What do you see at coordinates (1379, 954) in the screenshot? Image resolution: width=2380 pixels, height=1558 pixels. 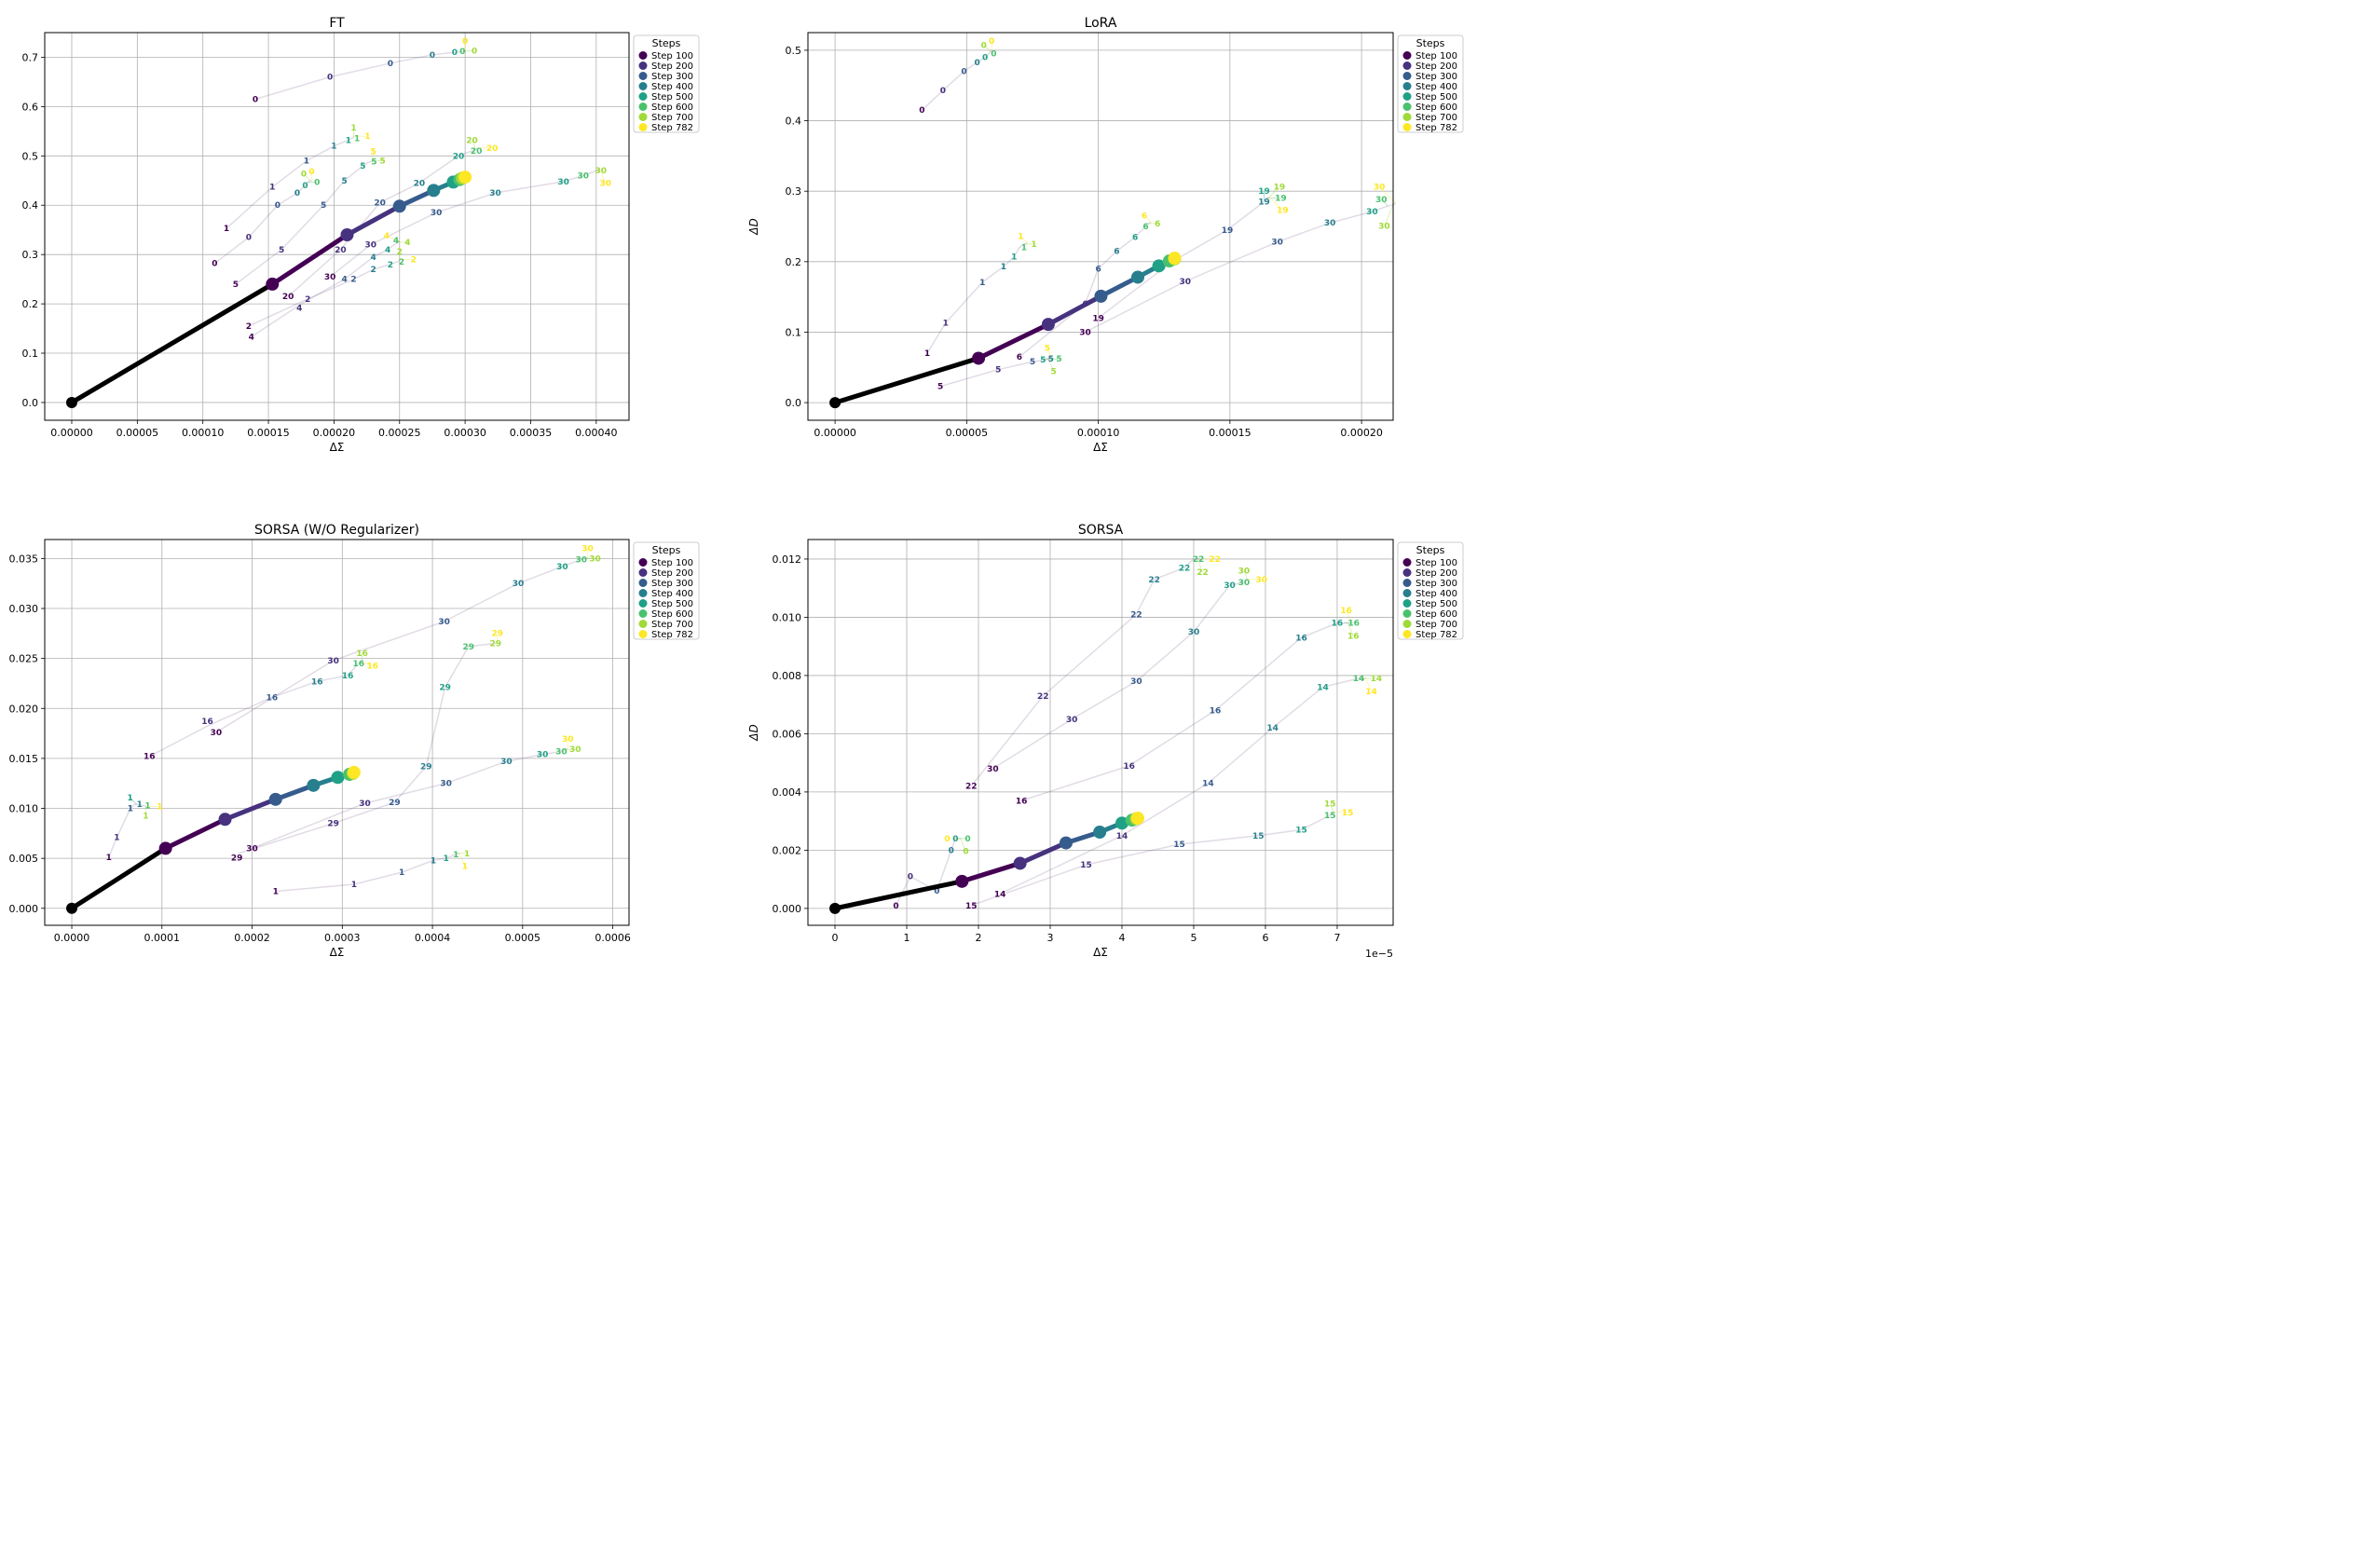 I see `x-scale-offset-label: 1e−5` at bounding box center [1379, 954].